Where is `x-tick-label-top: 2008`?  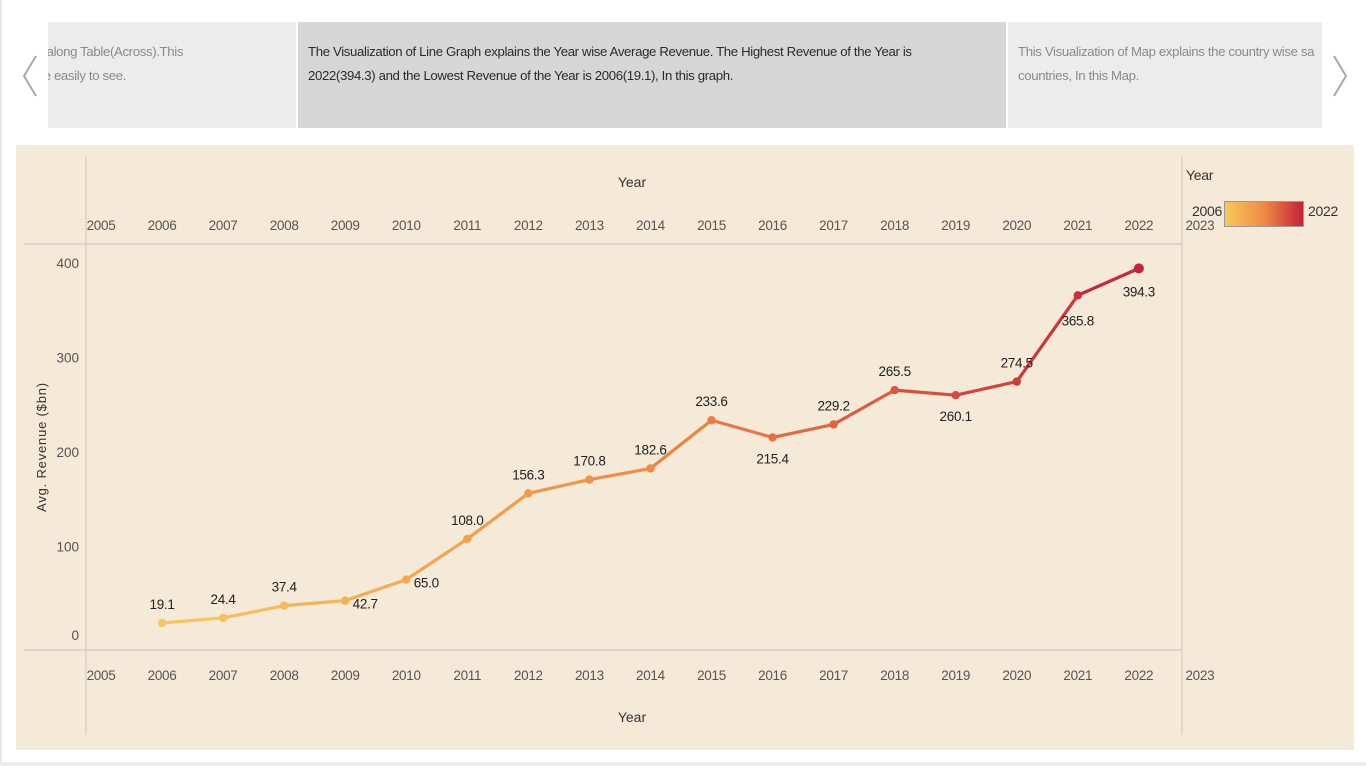 x-tick-label-top: 2008 is located at coordinates (284, 225).